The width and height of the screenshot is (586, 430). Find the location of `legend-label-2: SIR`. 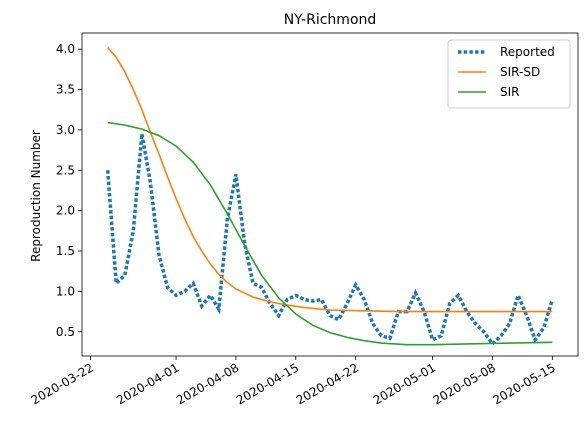

legend-label-2: SIR is located at coordinates (510, 92).